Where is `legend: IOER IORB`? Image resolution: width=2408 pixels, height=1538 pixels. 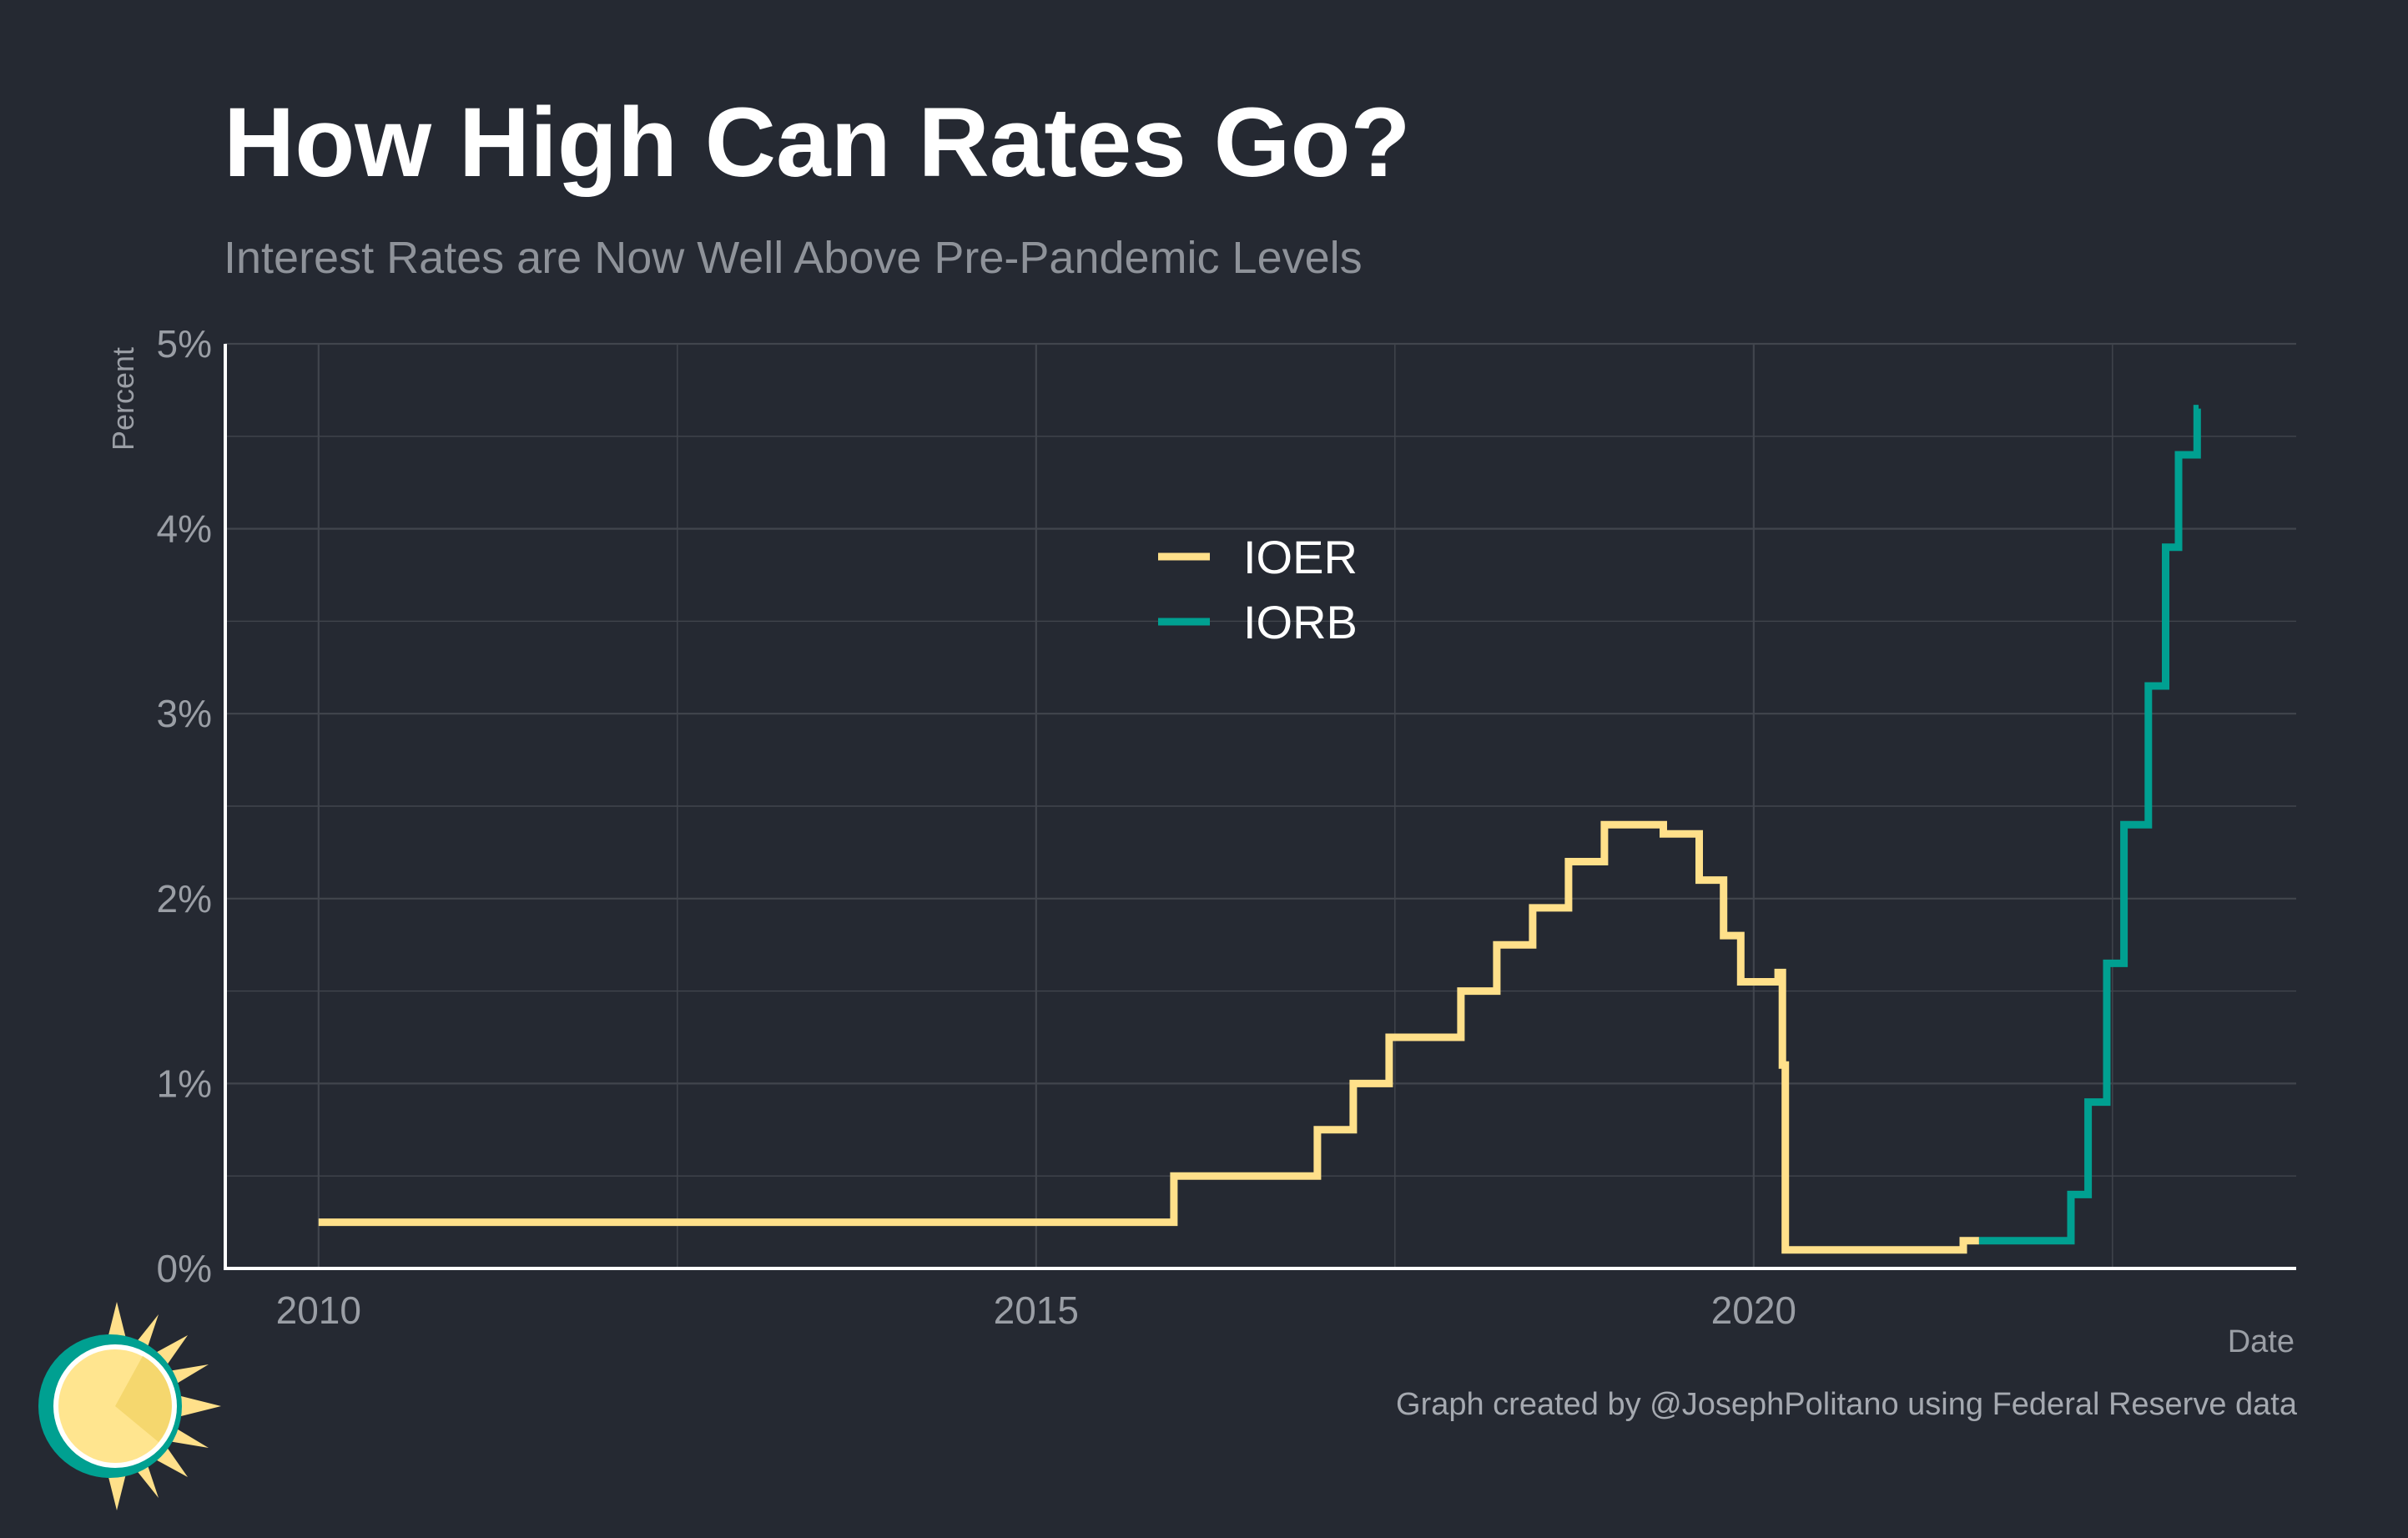 legend: IOER IORB is located at coordinates (1258, 589).